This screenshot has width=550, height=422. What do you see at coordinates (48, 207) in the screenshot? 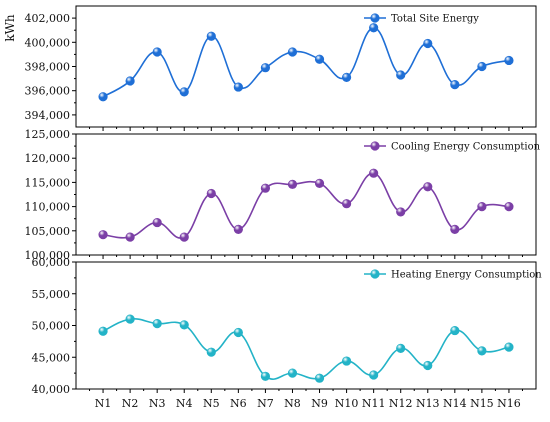
I see `y-tick-label: 110,000` at bounding box center [48, 207].